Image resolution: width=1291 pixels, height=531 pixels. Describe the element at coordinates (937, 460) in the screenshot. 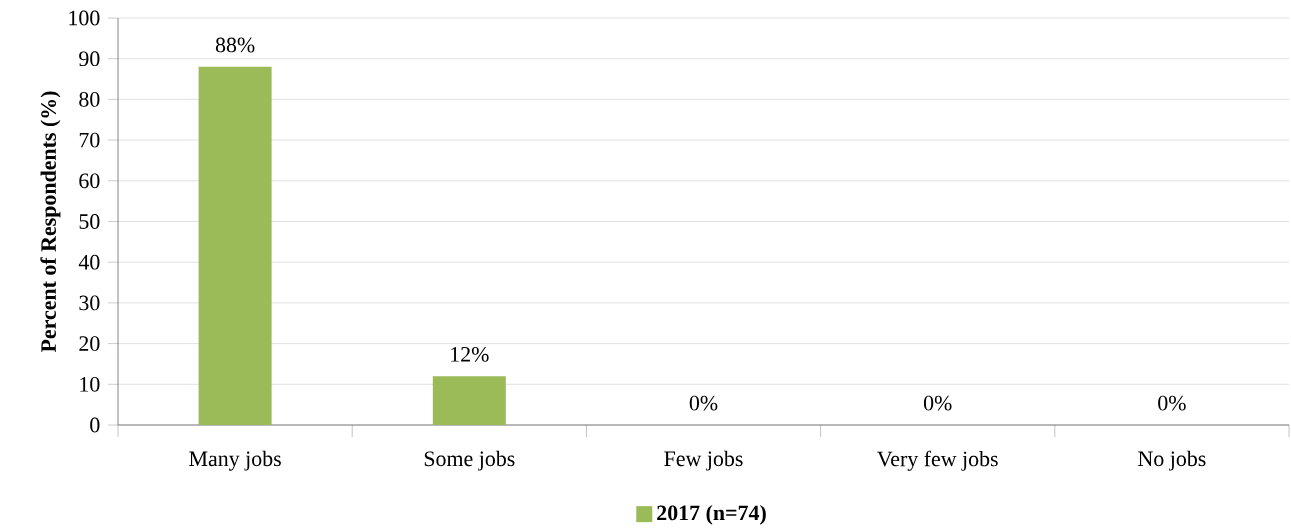

I see `x-tick-label: Very few jobs` at that location.